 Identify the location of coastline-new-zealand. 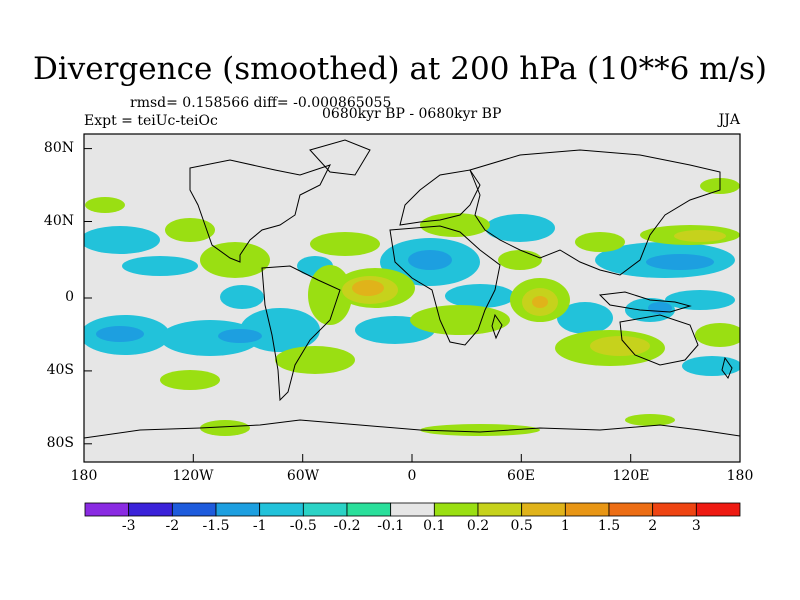
(727, 368).